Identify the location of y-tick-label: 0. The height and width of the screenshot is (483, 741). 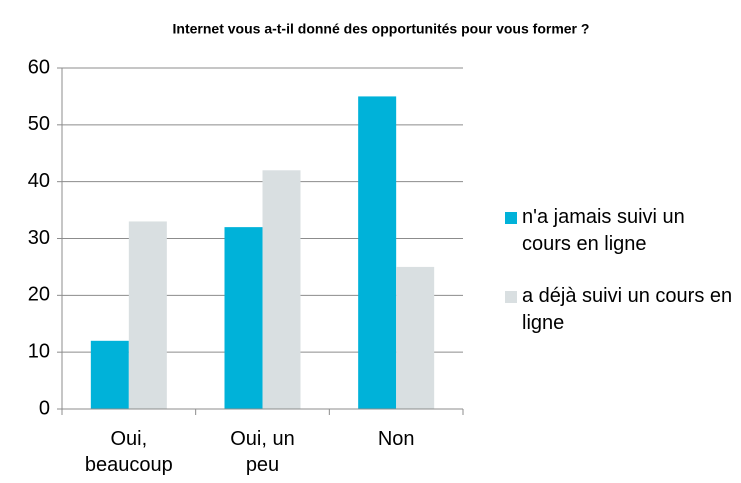
(44, 408).